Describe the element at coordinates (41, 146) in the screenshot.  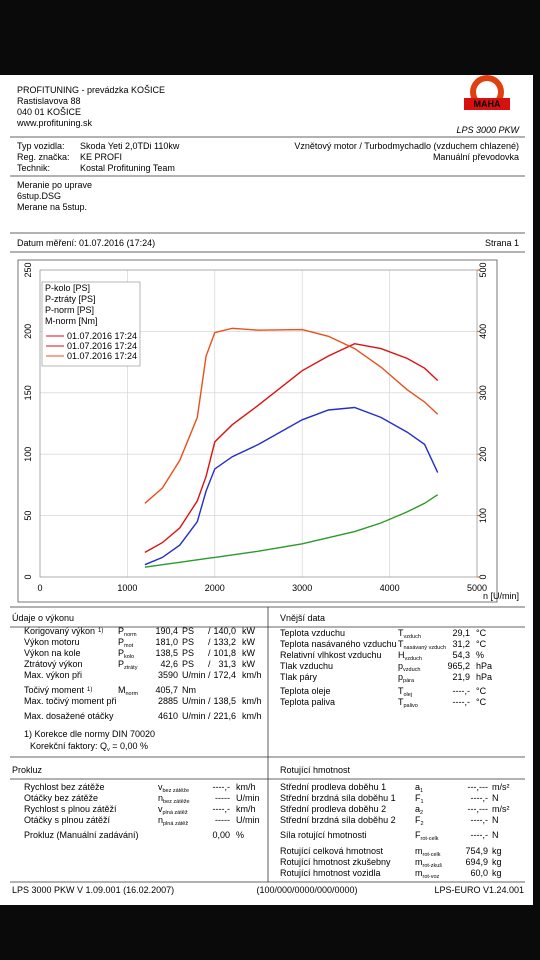
I see `vehicle-label: Typ vozidla:` at that location.